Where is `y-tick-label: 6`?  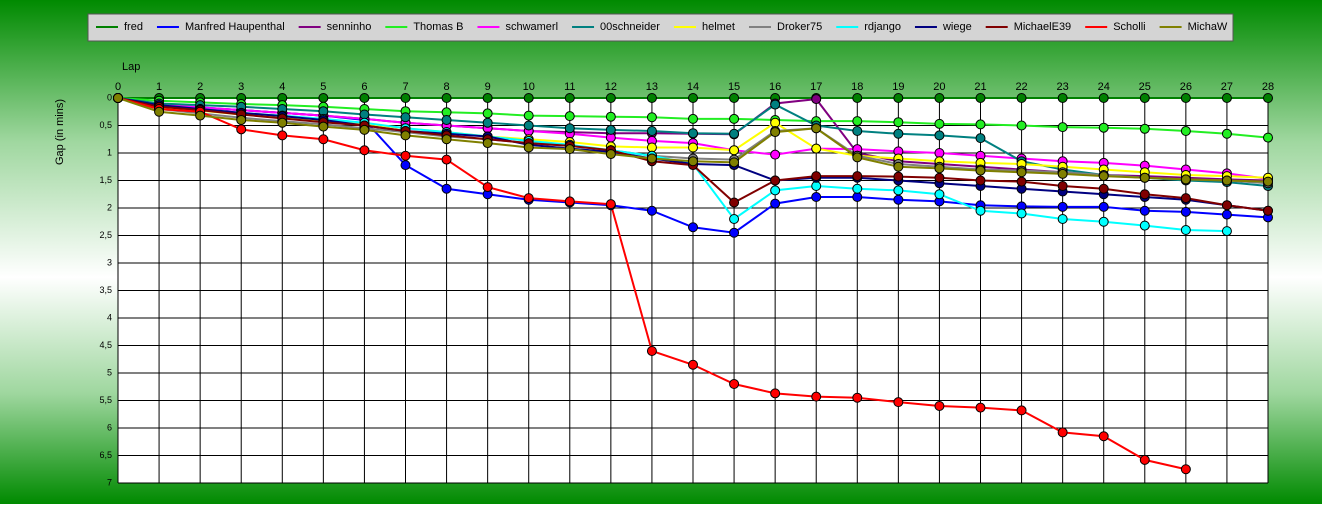 y-tick-label: 6 is located at coordinates (109, 427).